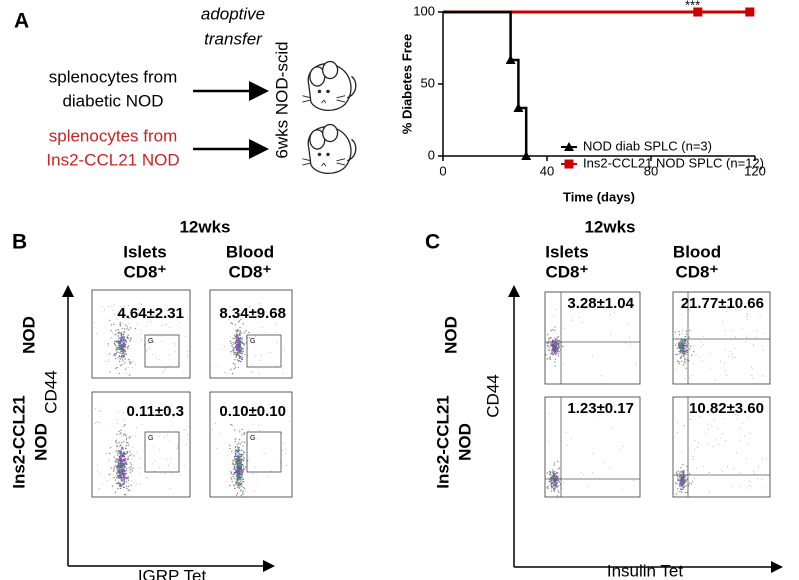 This screenshot has width=799, height=580. I want to click on flow-plot, so click(141, 444).